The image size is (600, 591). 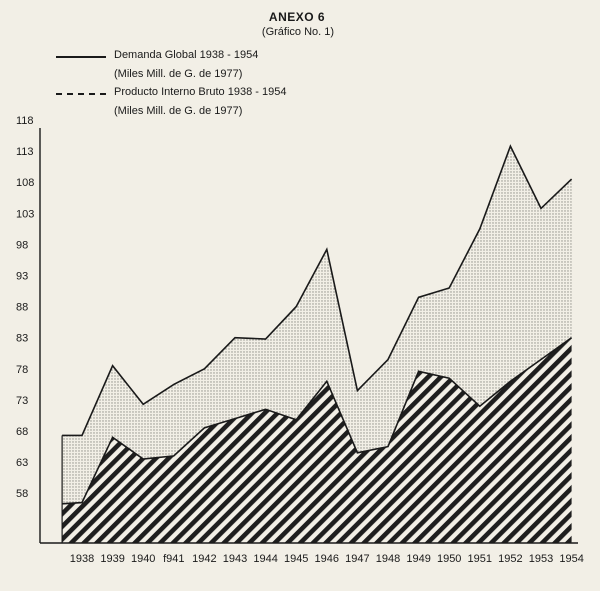 I want to click on y-tick-label: 98, so click(x=22, y=245).